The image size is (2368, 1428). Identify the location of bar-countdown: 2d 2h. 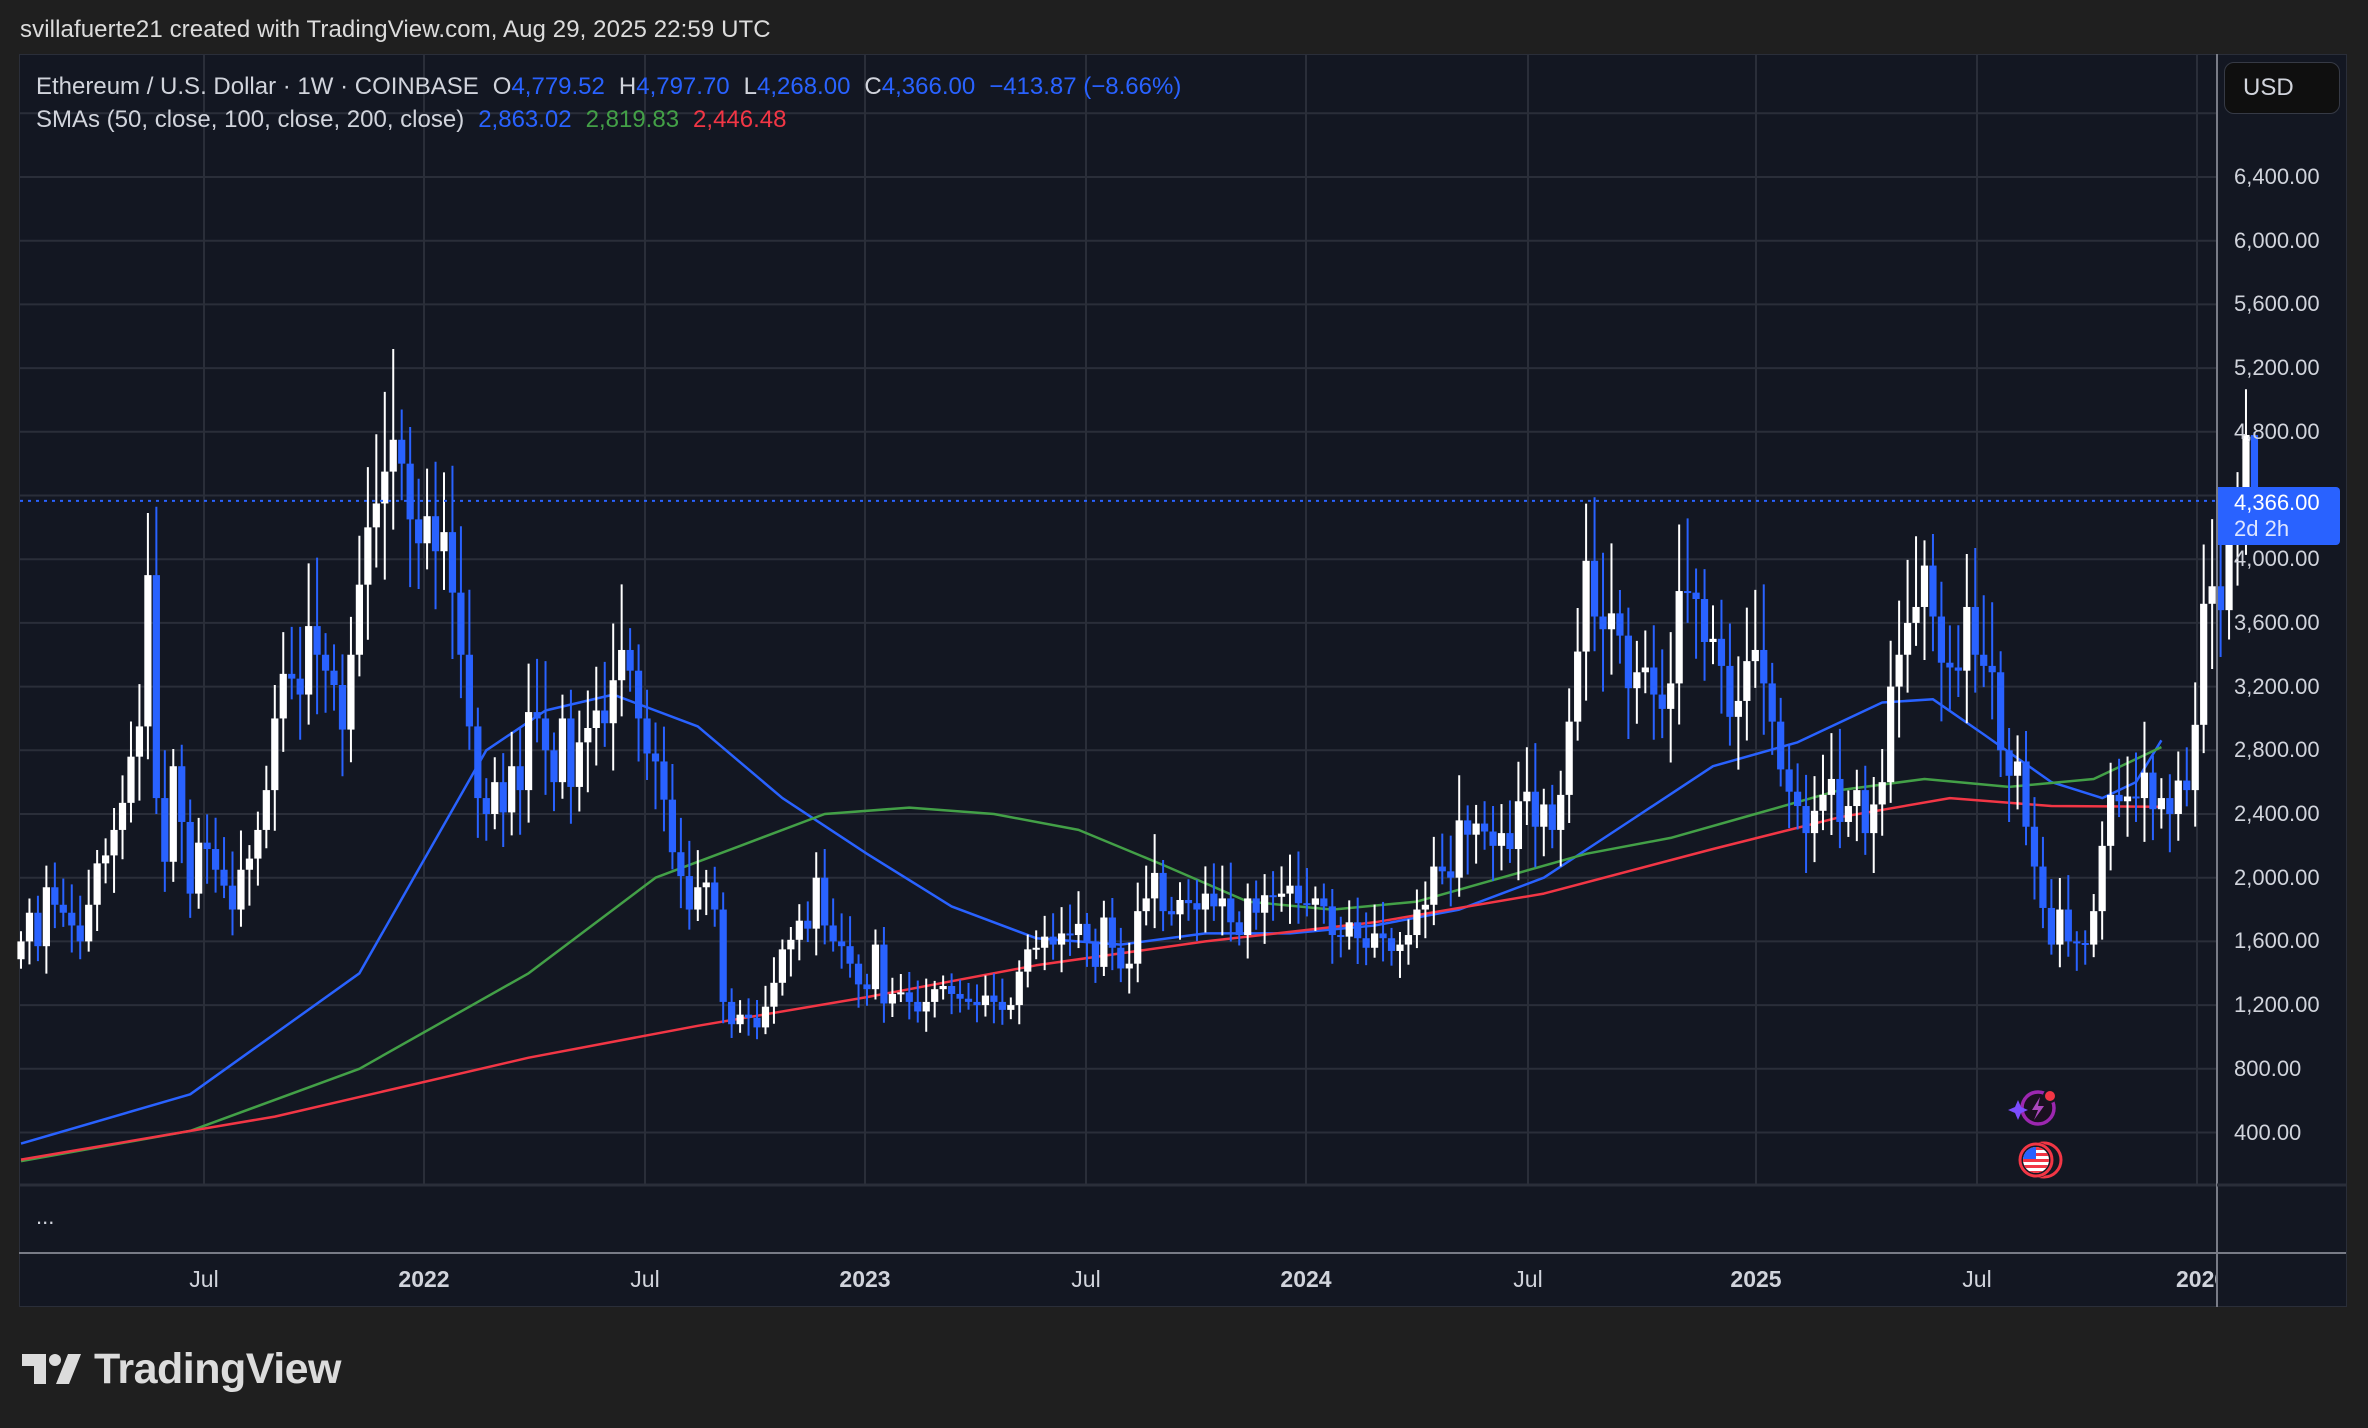
(2262, 528).